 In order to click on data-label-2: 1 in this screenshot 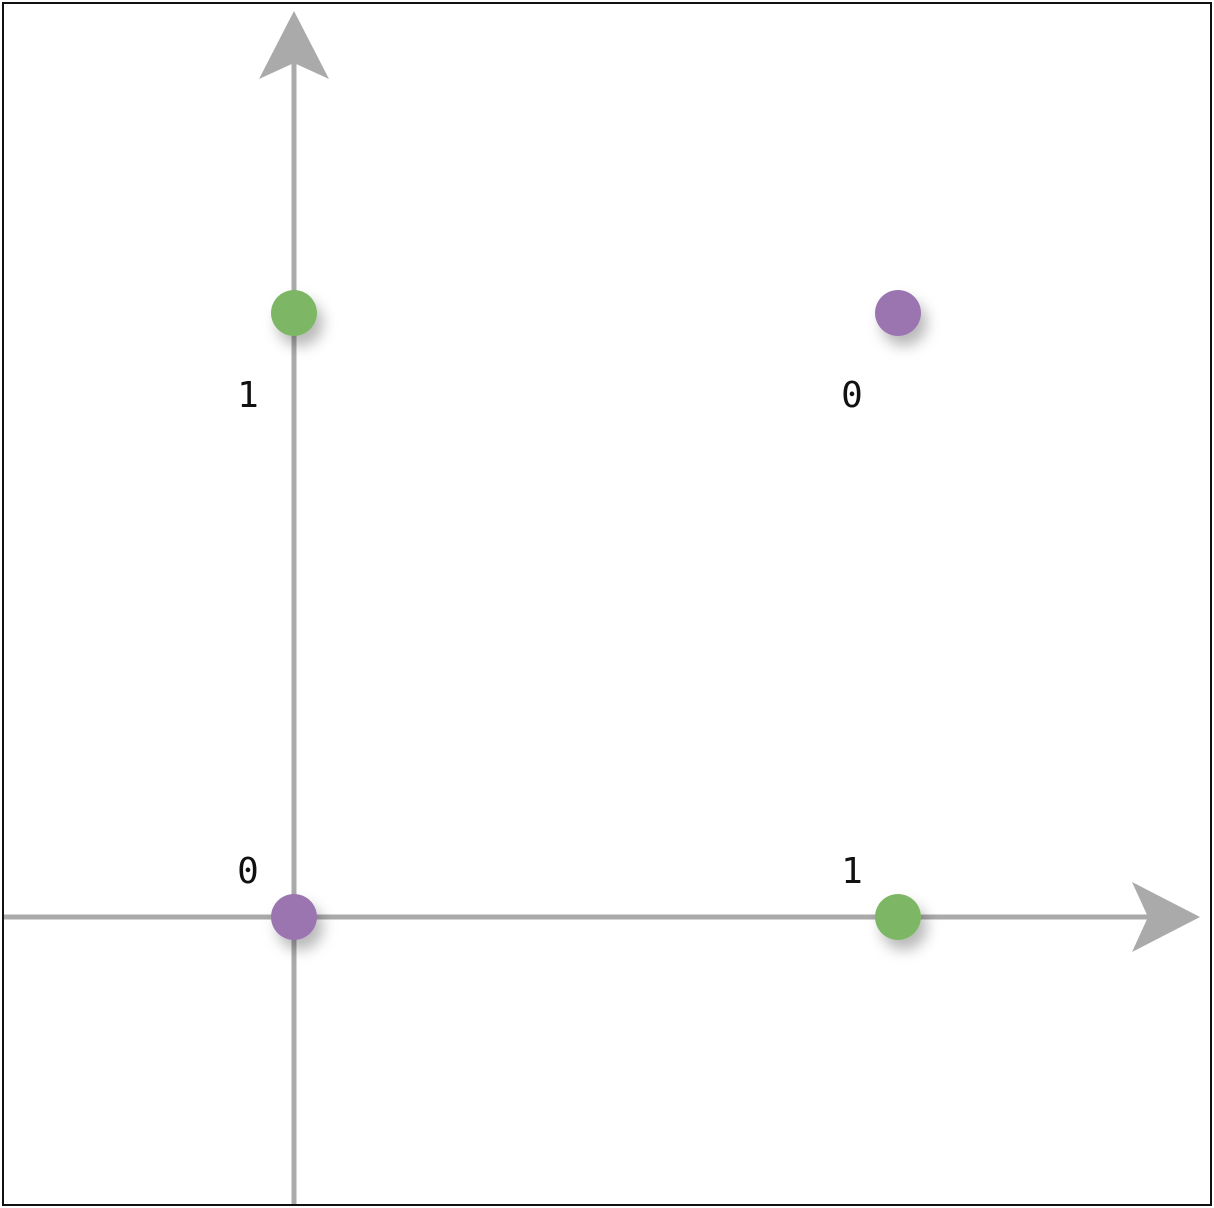, I will do `click(248, 395)`.